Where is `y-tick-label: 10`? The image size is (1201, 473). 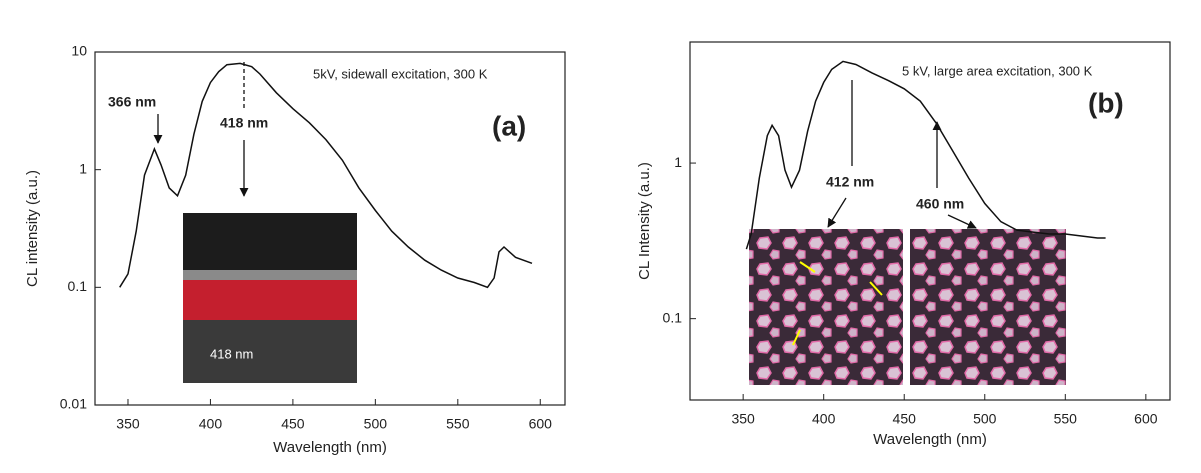
y-tick-label: 10 is located at coordinates (79, 51).